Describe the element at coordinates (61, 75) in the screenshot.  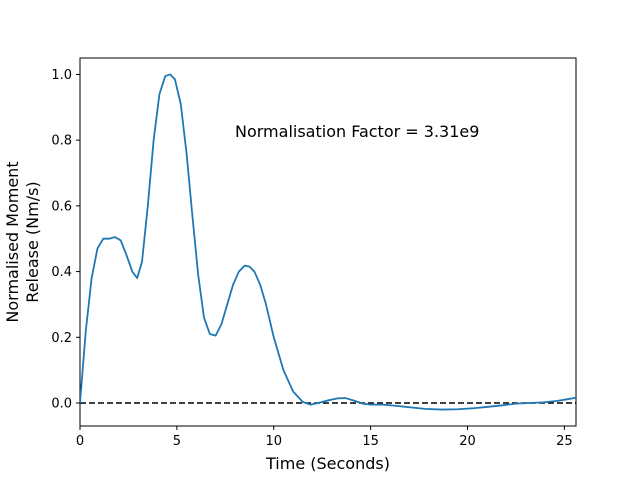
I see `y-tick-label: 1.0` at that location.